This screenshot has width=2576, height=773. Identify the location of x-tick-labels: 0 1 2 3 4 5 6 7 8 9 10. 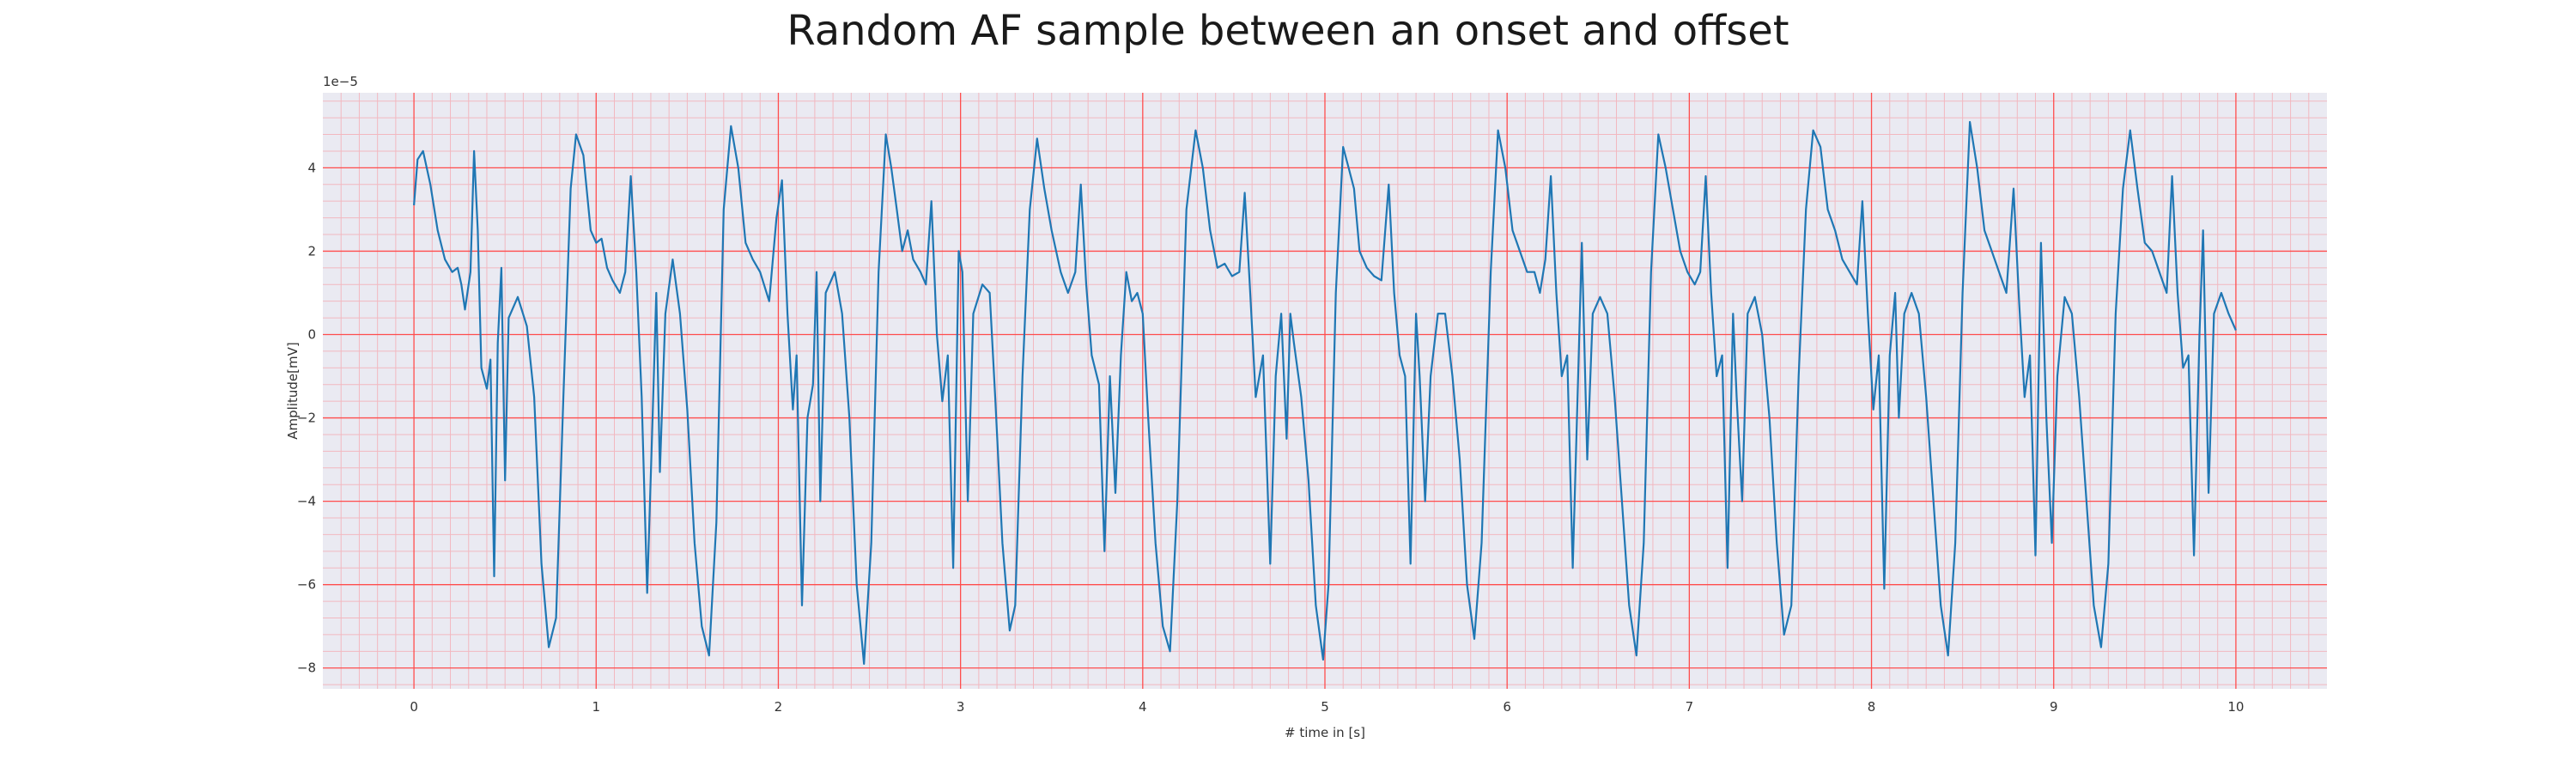
(1327, 707).